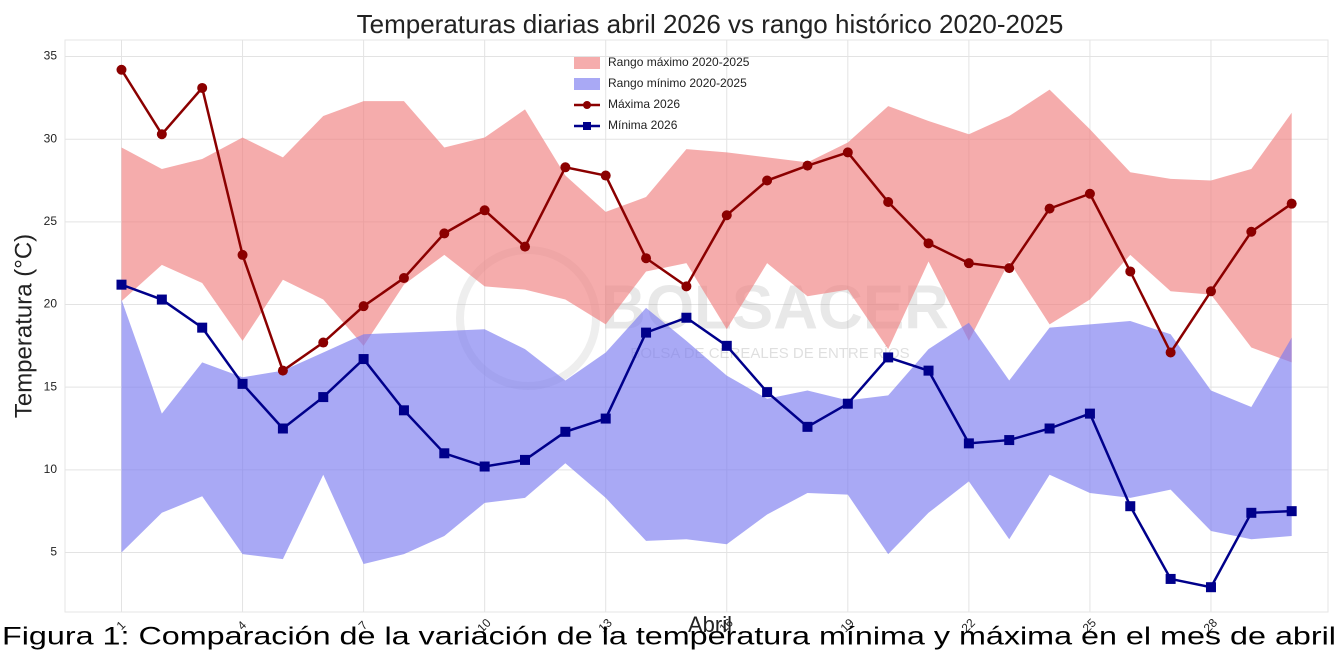 The width and height of the screenshot is (1341, 662). Describe the element at coordinates (51, 469) in the screenshot. I see `y-tick-label: 10` at that location.